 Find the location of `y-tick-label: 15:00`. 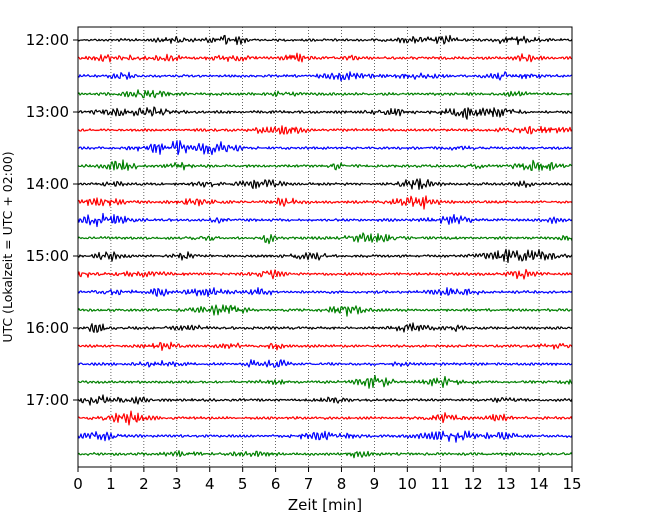

y-tick-label: 15:00 is located at coordinates (47, 256).